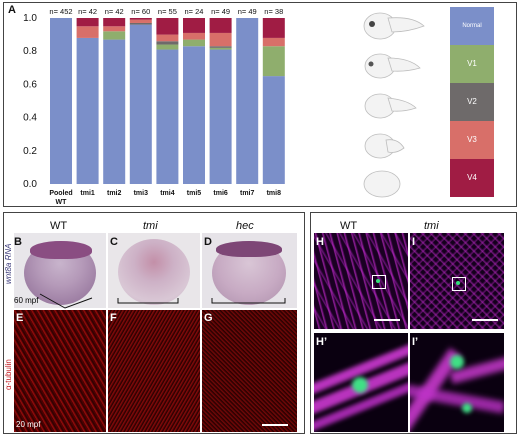 This screenshot has width=520, height=436. Describe the element at coordinates (249, 270) in the screenshot. I see `photo-d-hec-embryo` at that location.